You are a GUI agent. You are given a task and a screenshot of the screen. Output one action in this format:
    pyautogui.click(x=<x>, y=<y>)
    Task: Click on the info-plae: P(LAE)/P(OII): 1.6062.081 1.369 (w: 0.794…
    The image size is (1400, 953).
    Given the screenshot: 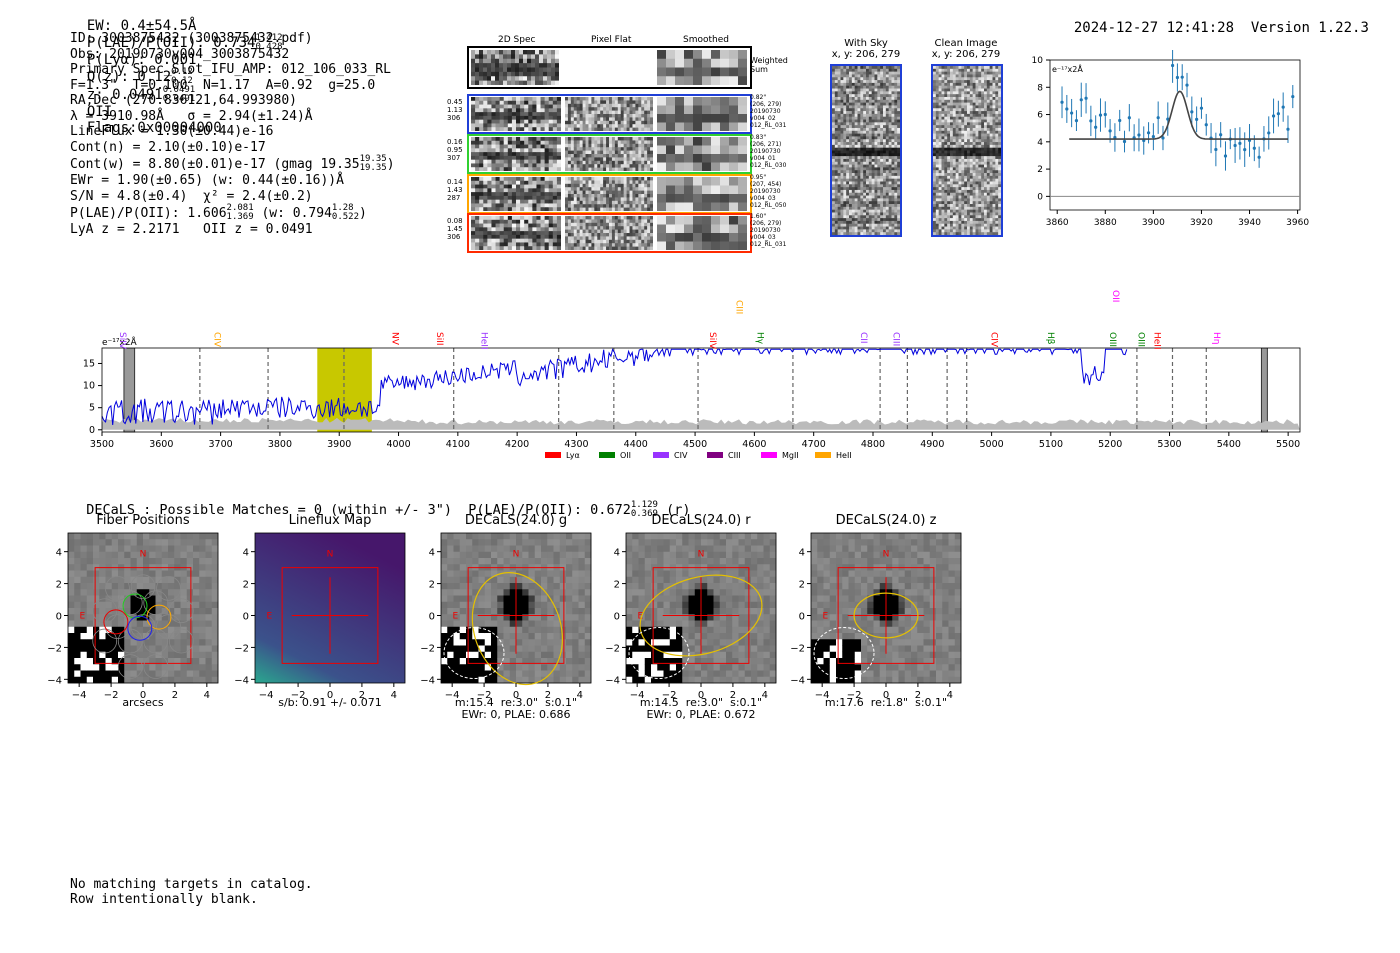 What is the action you would take?
    pyautogui.click(x=218, y=212)
    